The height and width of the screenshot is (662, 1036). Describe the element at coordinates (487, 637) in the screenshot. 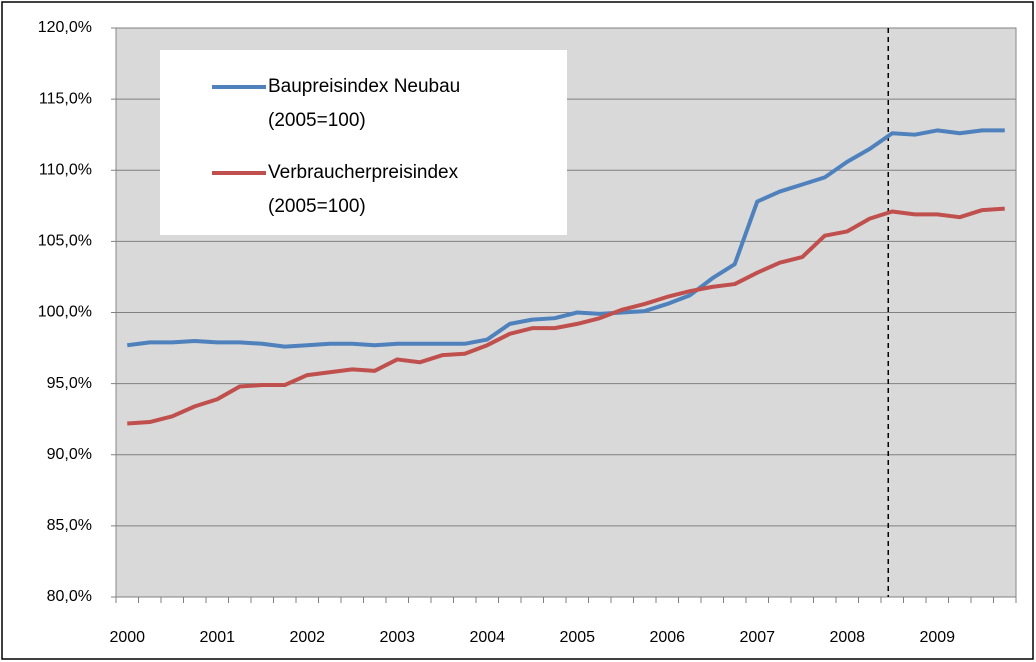

I see `x-tick-label: 2004` at that location.